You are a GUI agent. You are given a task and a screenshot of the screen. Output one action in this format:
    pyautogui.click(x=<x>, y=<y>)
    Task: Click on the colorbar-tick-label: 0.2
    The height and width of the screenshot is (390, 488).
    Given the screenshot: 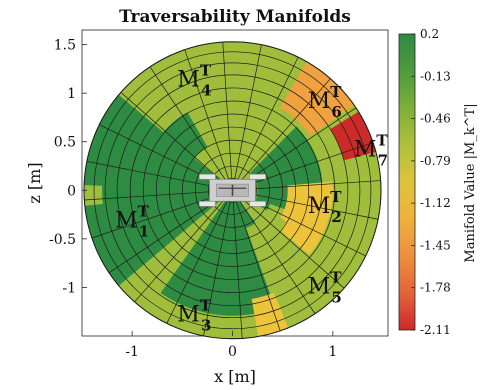 What is the action you would take?
    pyautogui.click(x=429, y=34)
    